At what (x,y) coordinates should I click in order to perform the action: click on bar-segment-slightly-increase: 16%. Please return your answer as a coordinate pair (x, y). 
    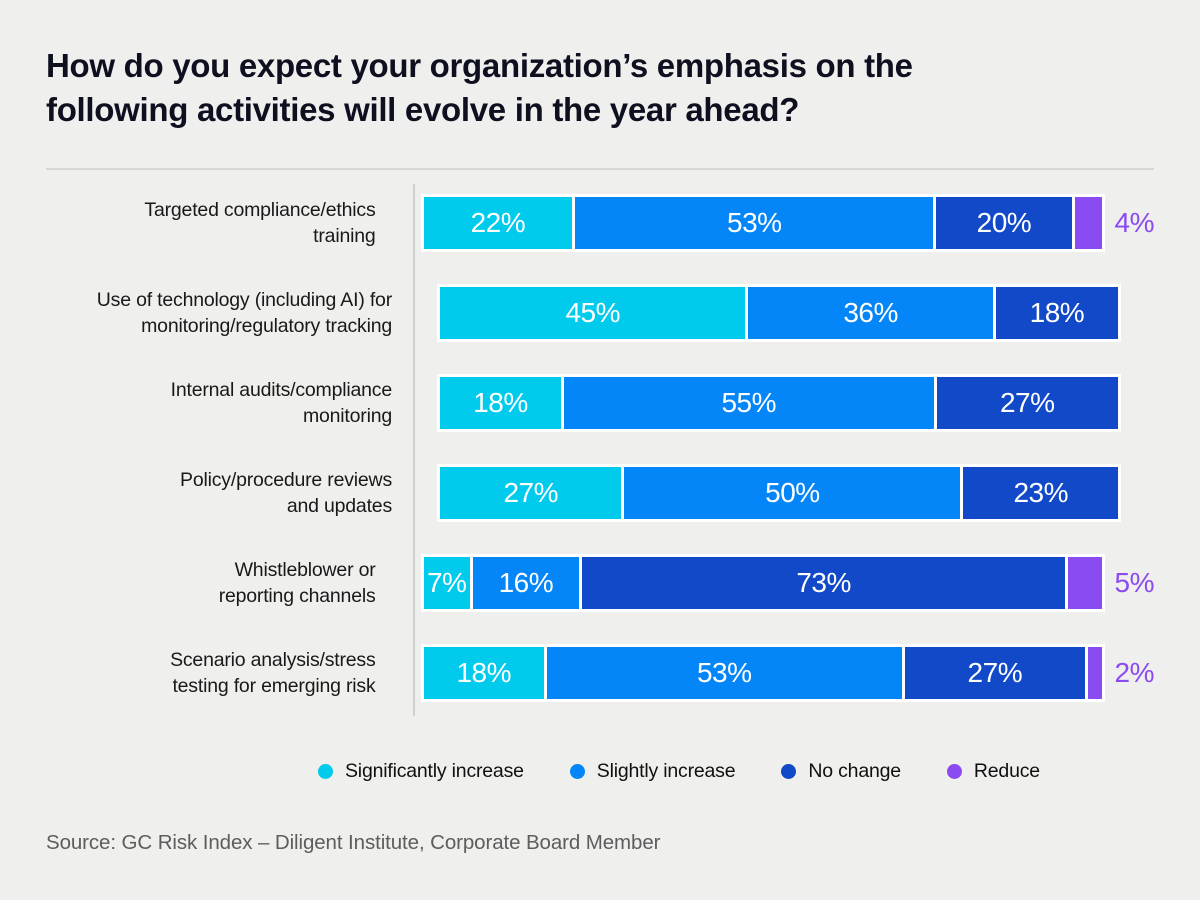
    Looking at the image, I should click on (525, 583).